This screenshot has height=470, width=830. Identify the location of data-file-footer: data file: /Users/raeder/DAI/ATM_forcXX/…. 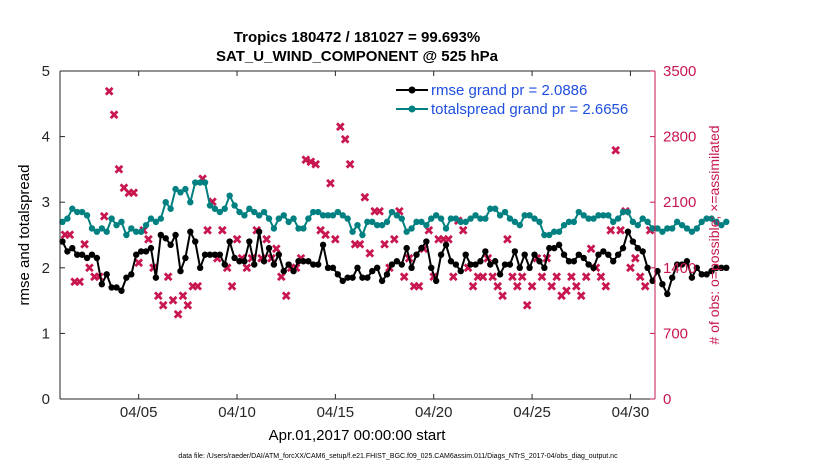
(398, 456).